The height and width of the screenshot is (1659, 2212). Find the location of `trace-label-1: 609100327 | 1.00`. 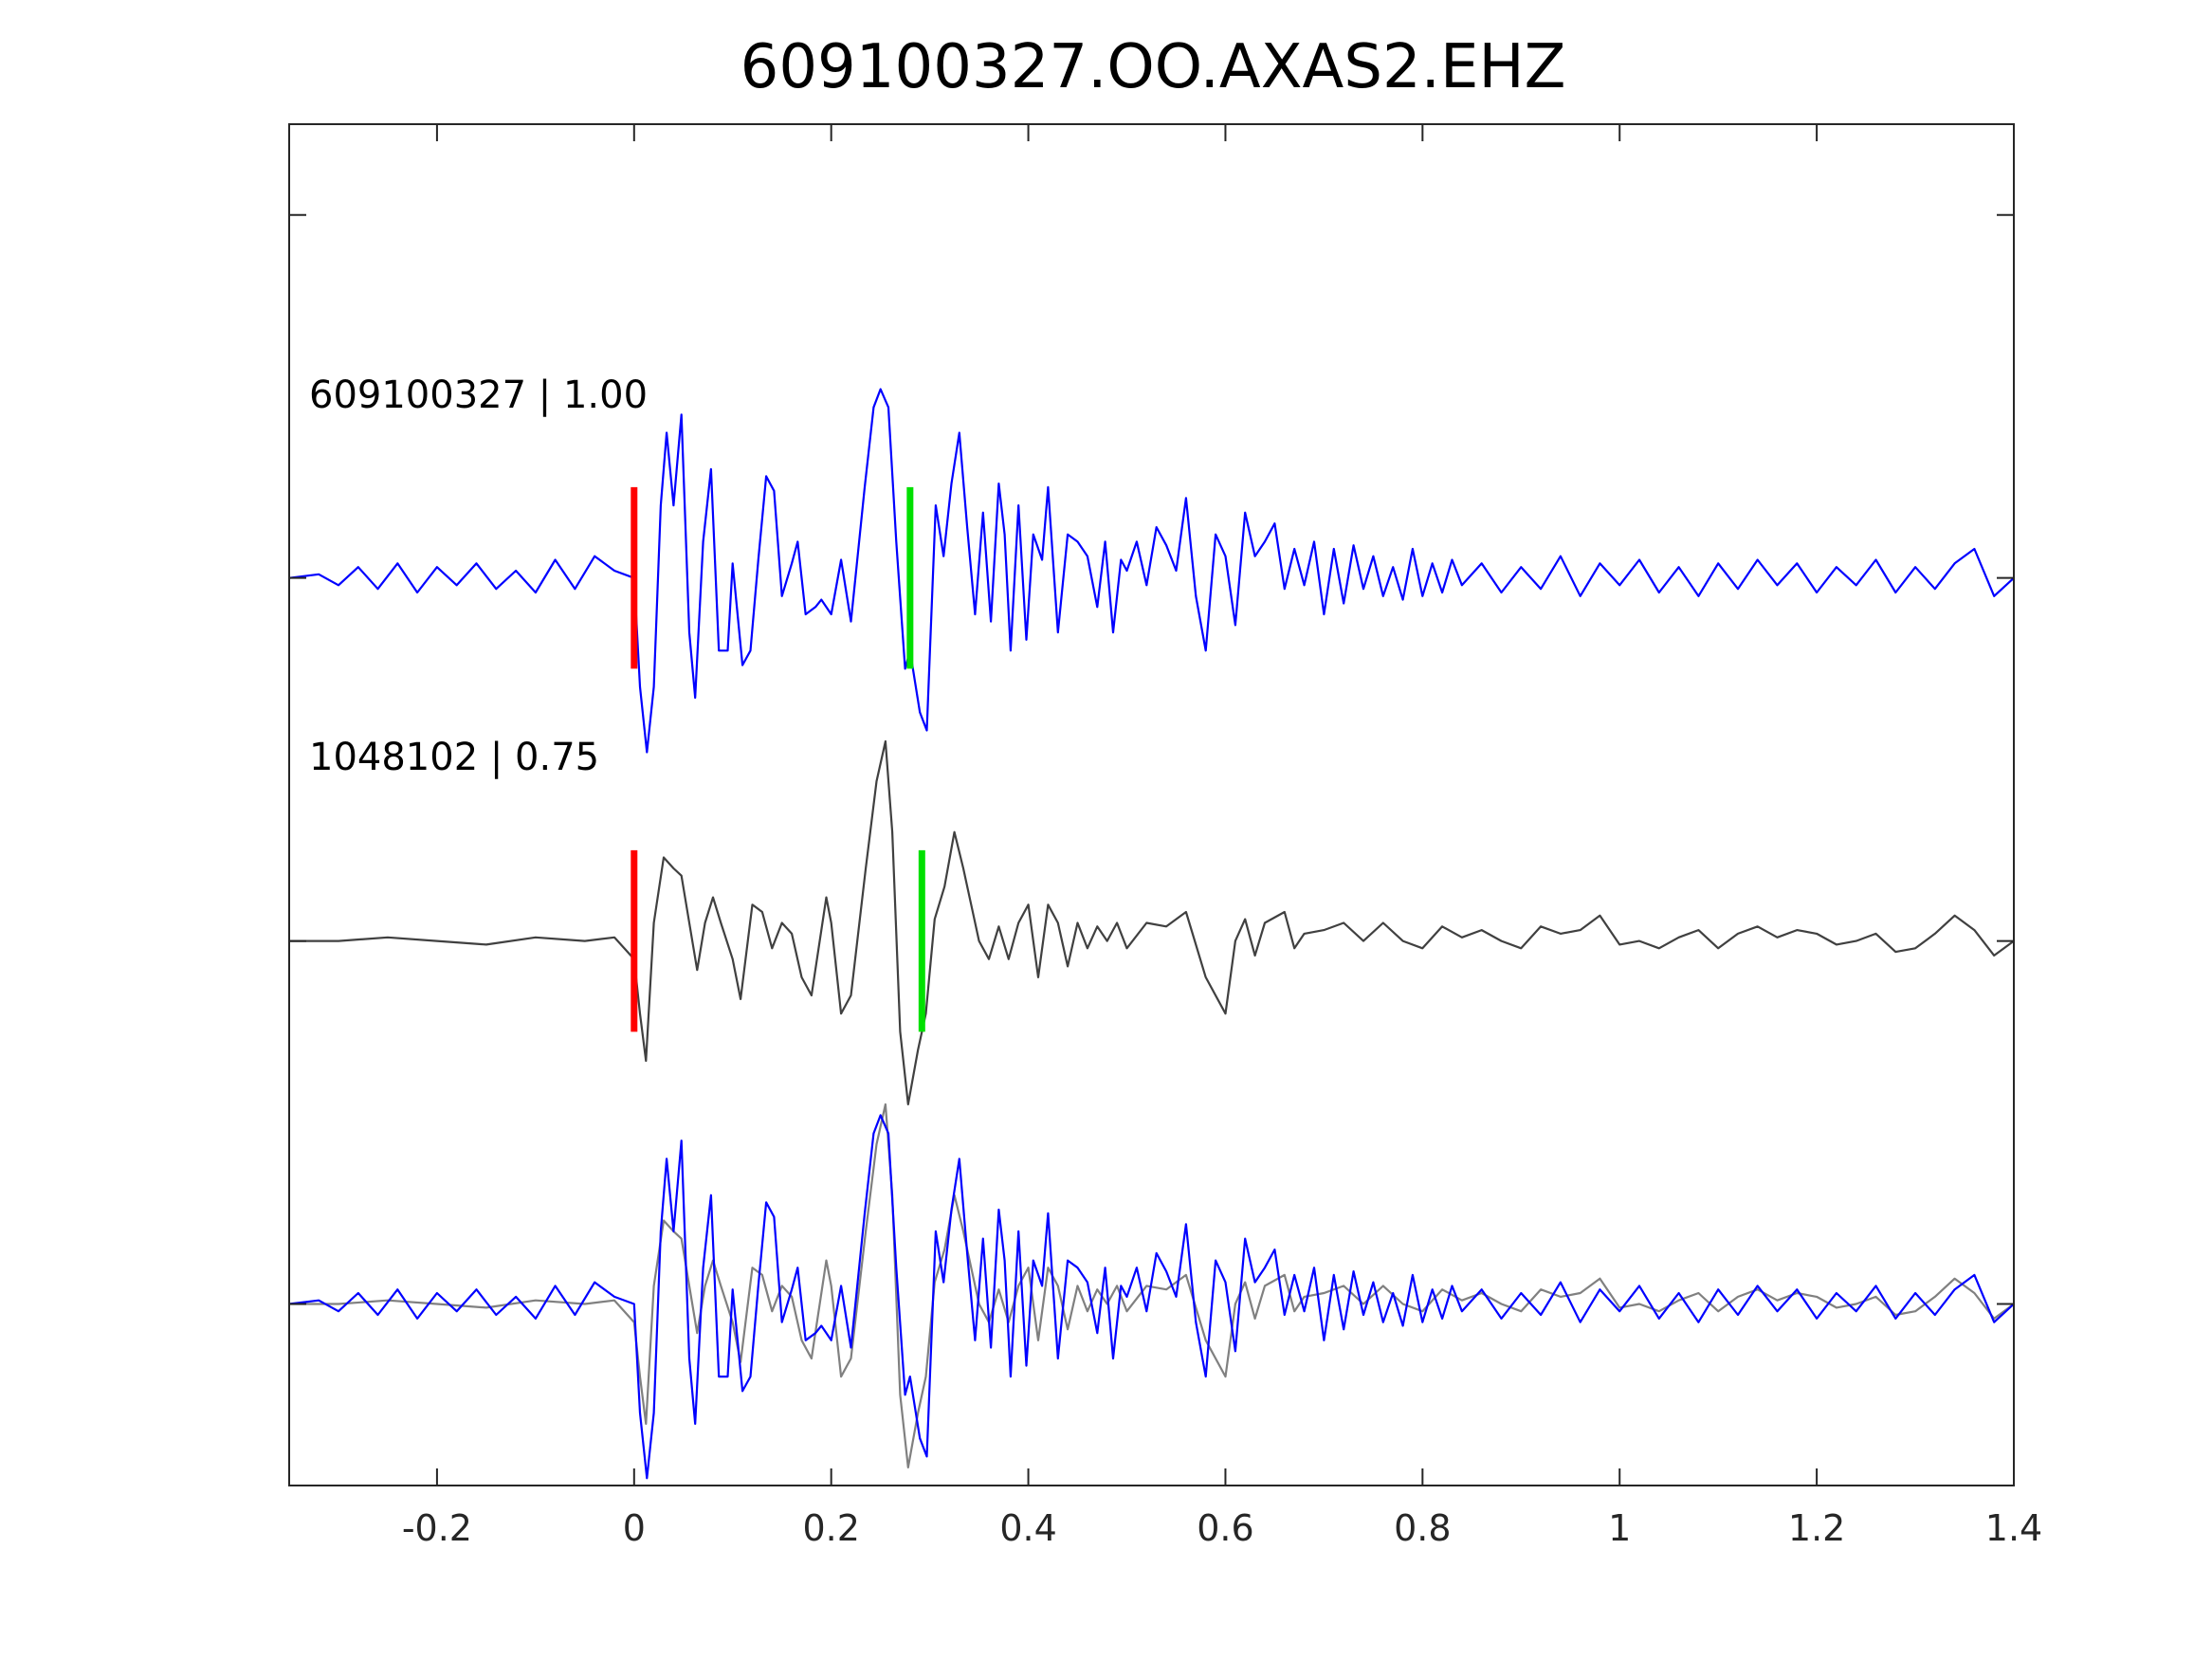

trace-label-1: 609100327 | 1.00 is located at coordinates (478, 395).